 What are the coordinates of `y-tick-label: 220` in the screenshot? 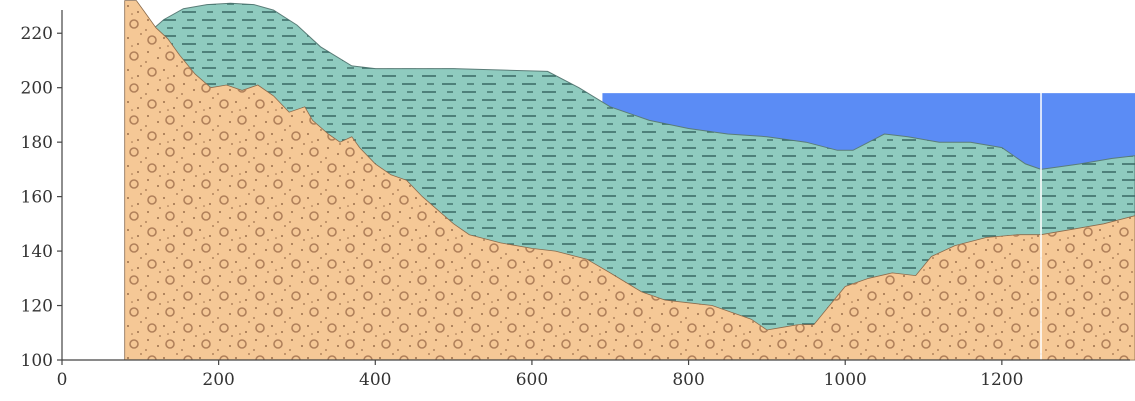 It's located at (37, 34).